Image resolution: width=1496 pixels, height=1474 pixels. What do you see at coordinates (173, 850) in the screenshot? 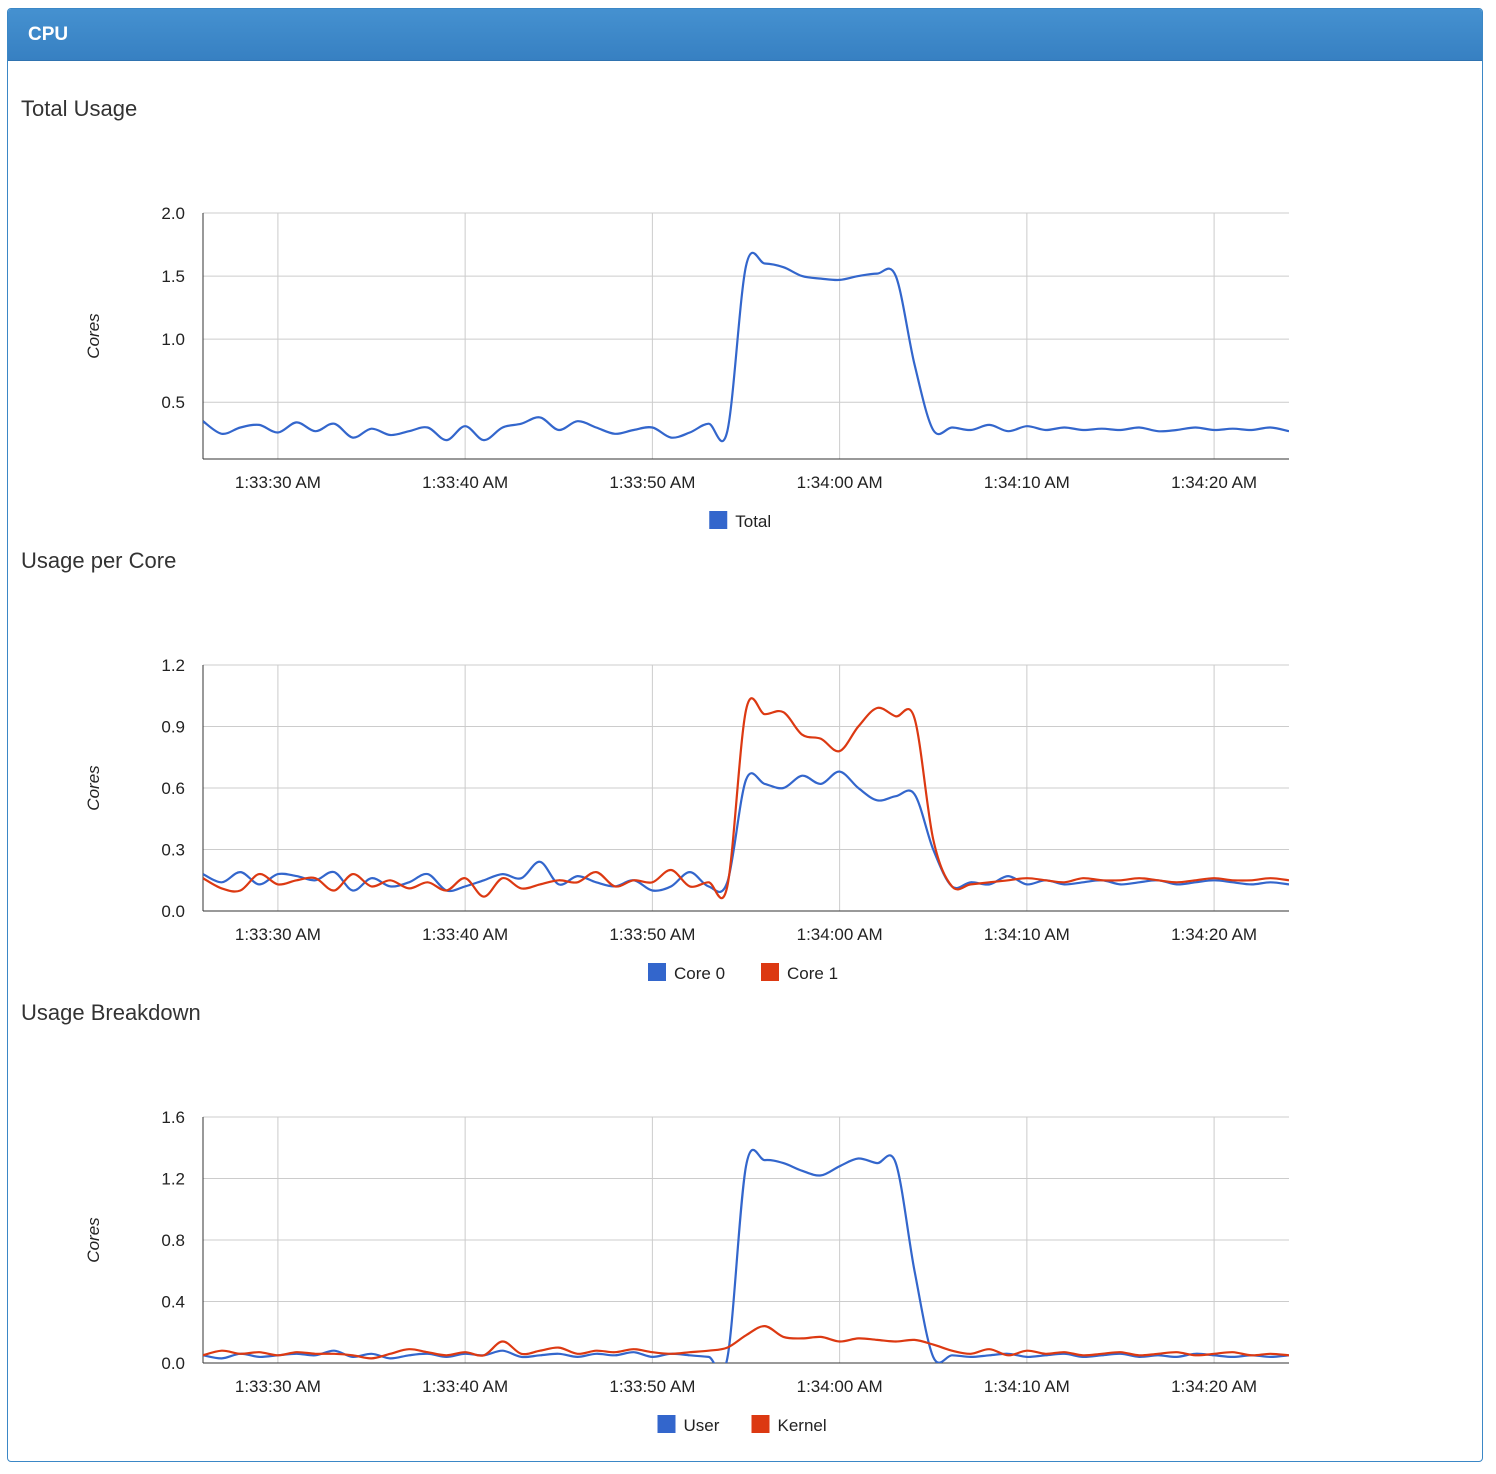
I see `y-tick-label: 0.3` at bounding box center [173, 850].